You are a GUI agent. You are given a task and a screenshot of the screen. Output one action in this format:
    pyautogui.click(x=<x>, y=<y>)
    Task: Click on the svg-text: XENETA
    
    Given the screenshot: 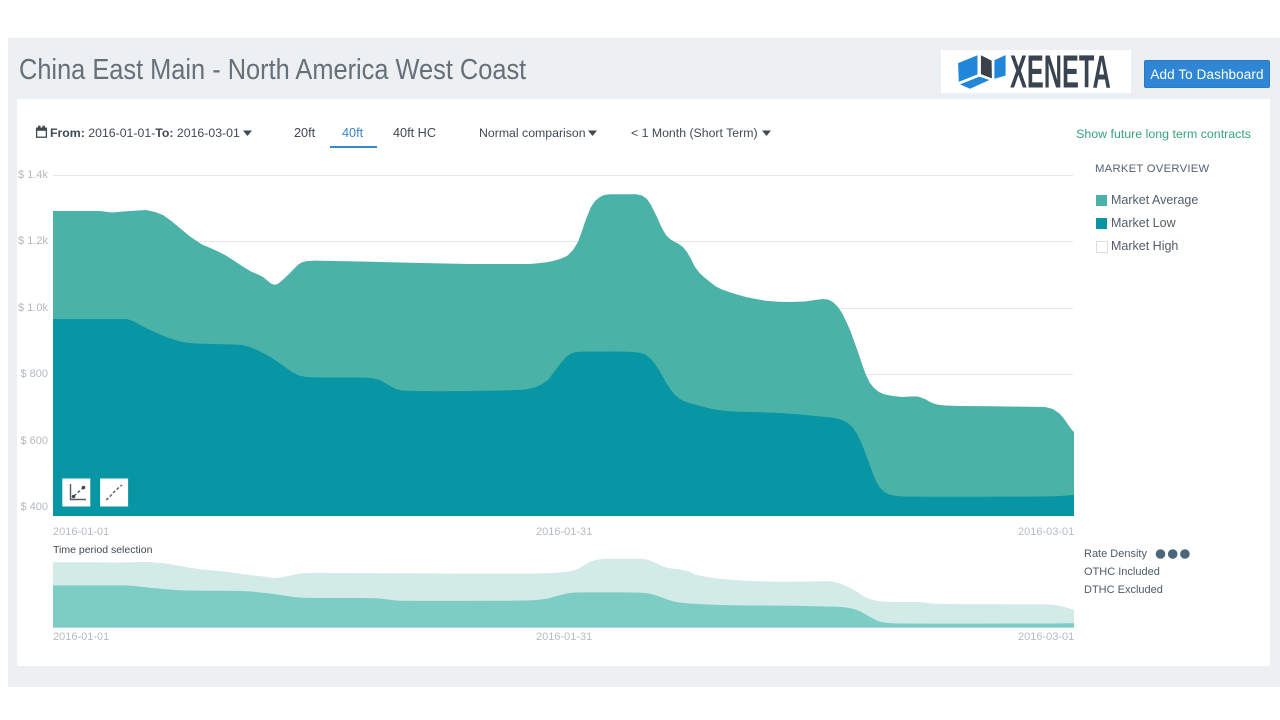 What is the action you would take?
    pyautogui.click(x=1060, y=71)
    